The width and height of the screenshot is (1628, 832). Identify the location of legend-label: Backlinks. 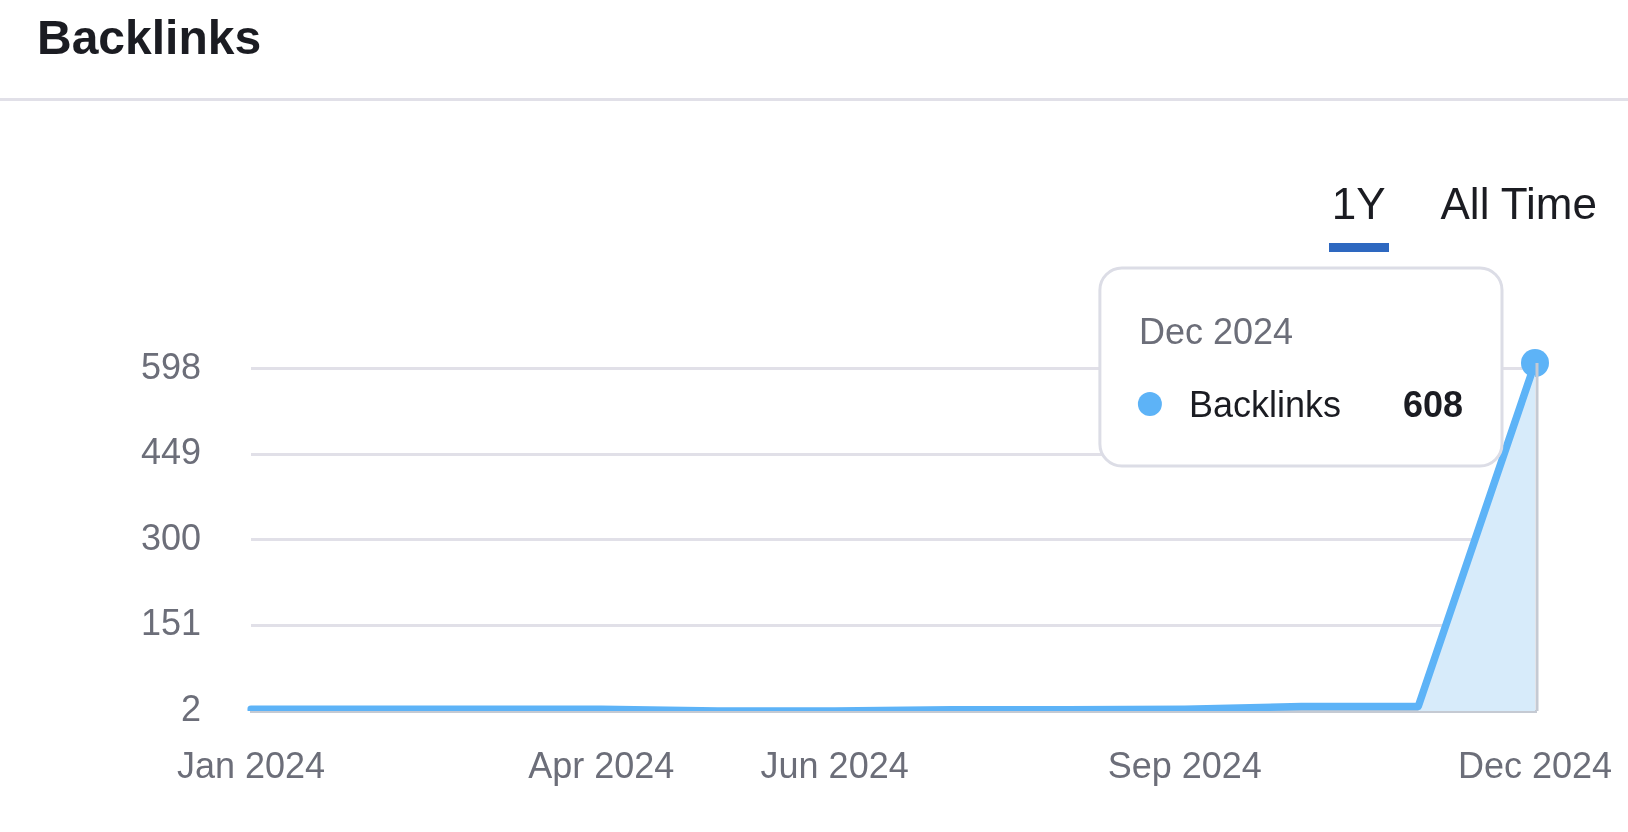
(1264, 404).